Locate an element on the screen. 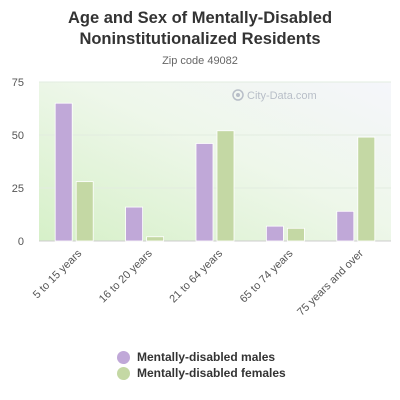  x-tick-label: 5 to 15 years is located at coordinates (58, 274).